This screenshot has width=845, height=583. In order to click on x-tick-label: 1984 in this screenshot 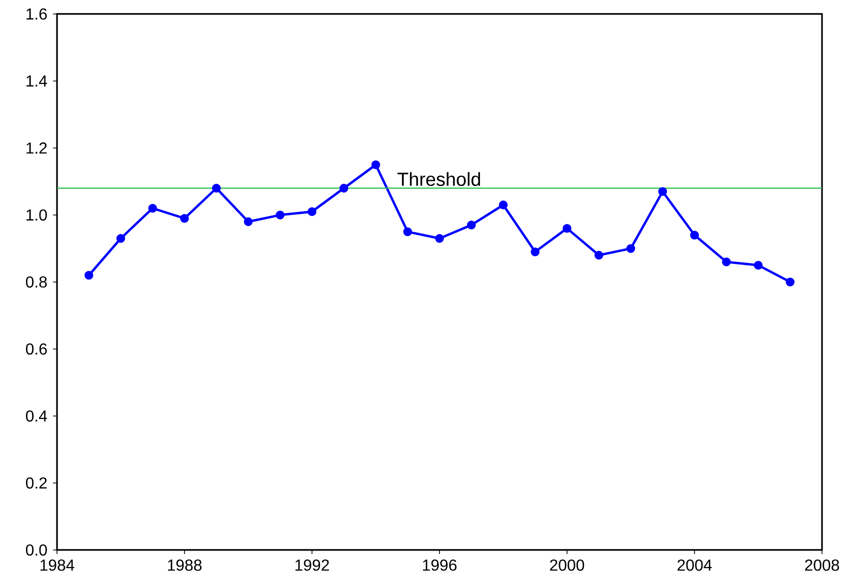, I will do `click(57, 565)`.